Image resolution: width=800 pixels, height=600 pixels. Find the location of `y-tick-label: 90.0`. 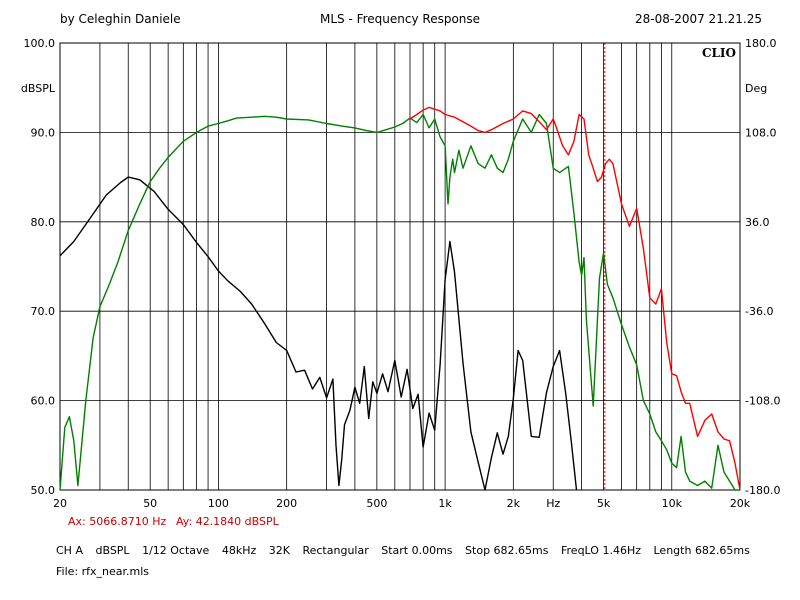

y-tick-label: 90.0 is located at coordinates (43, 132).